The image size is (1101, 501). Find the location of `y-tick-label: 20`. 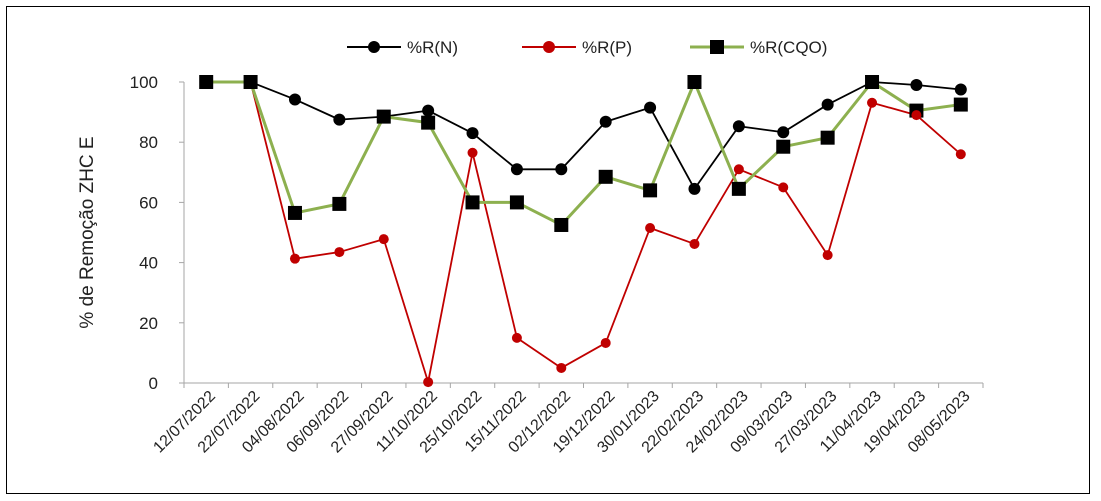

y-tick-label: 20 is located at coordinates (148, 323).